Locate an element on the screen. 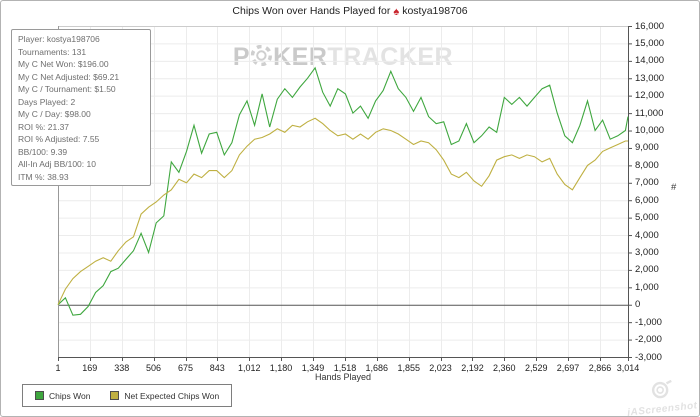 This screenshot has height=417, width=700. x-tick-label: 169 is located at coordinates (90, 368).